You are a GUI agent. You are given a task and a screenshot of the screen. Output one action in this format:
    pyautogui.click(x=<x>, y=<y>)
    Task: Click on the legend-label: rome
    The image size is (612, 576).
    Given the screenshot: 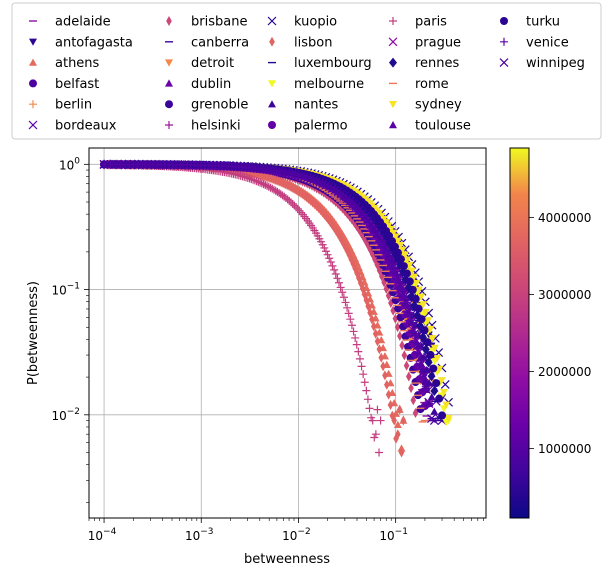 What is the action you would take?
    pyautogui.click(x=432, y=84)
    